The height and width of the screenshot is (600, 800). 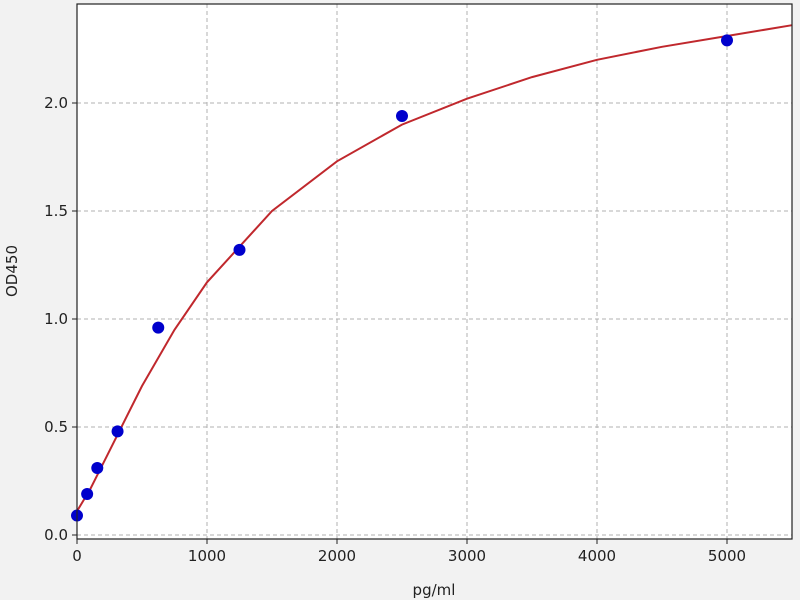 What do you see at coordinates (56, 103) in the screenshot?
I see `y-tick-label: 2.0` at bounding box center [56, 103].